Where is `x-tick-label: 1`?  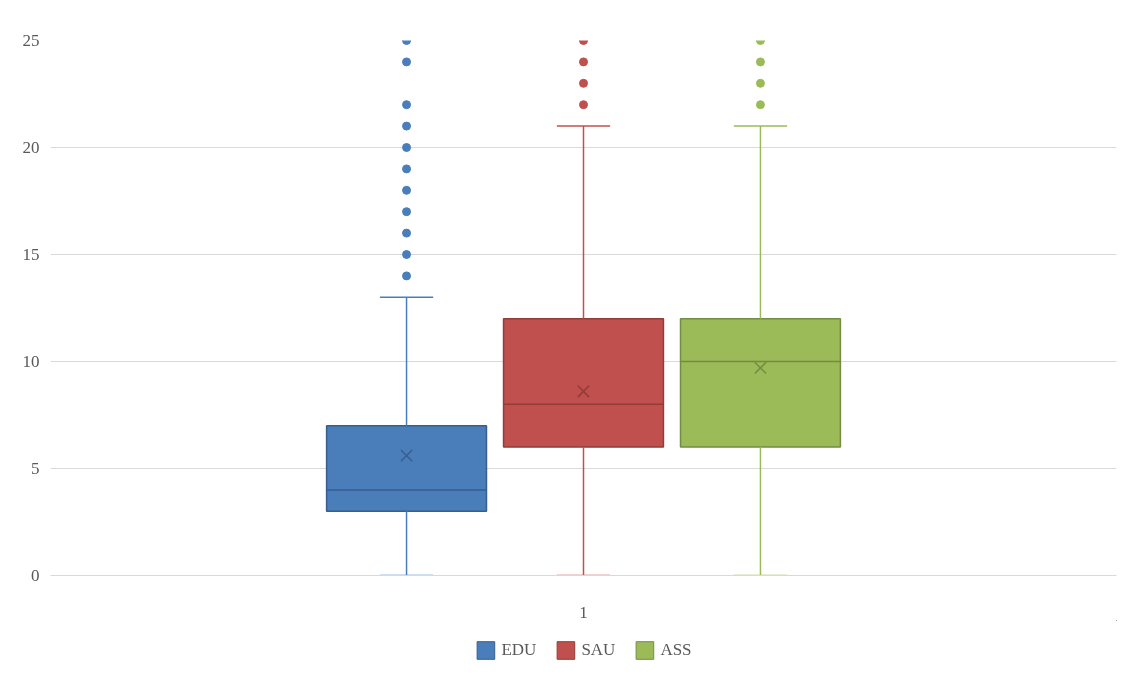
x-tick-label: 1 is located at coordinates (583, 612).